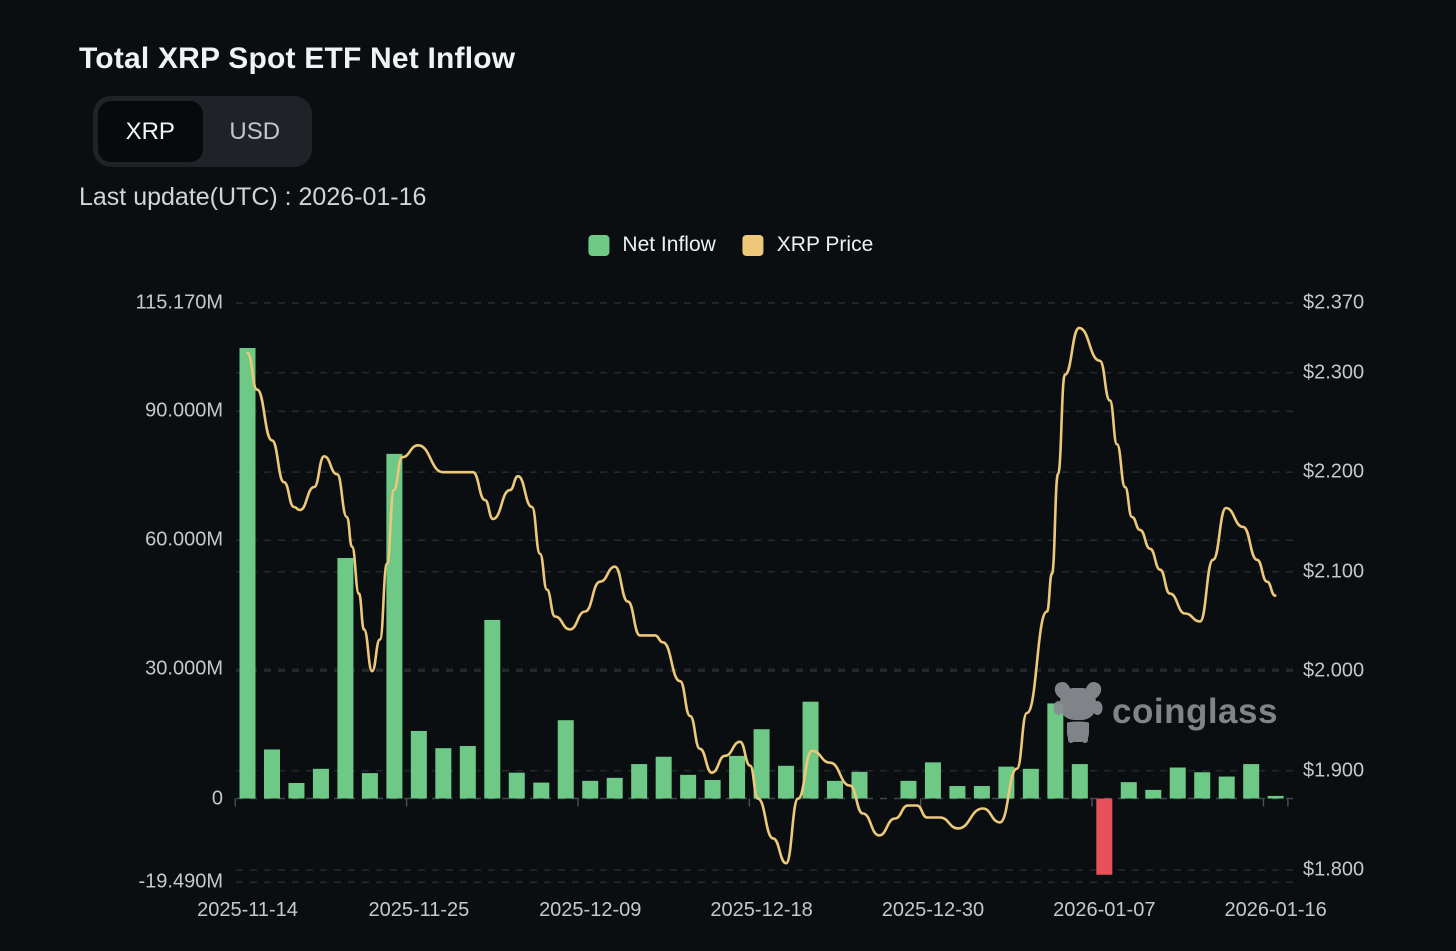 This screenshot has height=951, width=1456. Describe the element at coordinates (247, 910) in the screenshot. I see `x-axis-label: 2025-11-14` at that location.